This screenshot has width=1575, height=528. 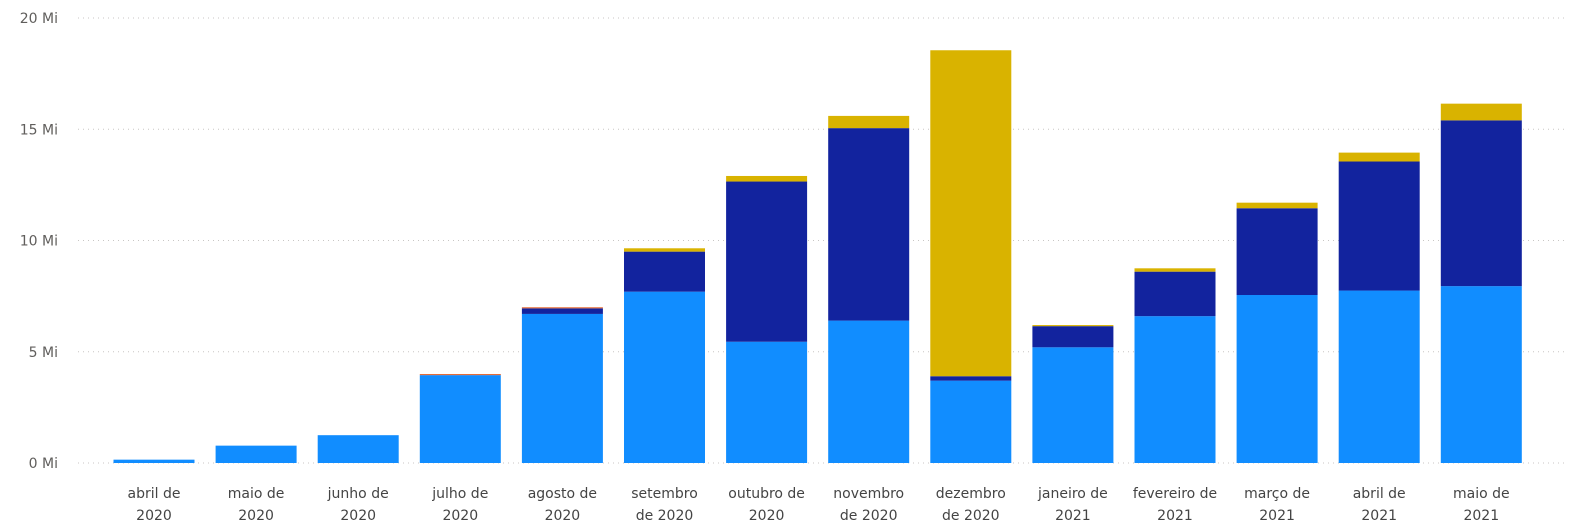 I want to click on y-axis-ticks: 0 Mi 5 Mi 10 Mi 15 Mi 20 Mi, so click(x=39, y=241).